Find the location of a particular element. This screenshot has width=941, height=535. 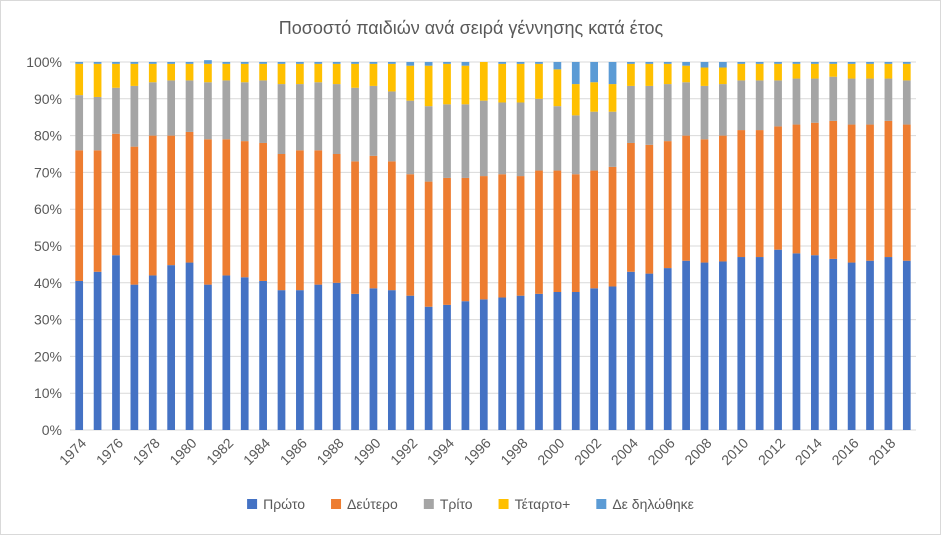

x-tick-label: 1994 is located at coordinates (440, 451).